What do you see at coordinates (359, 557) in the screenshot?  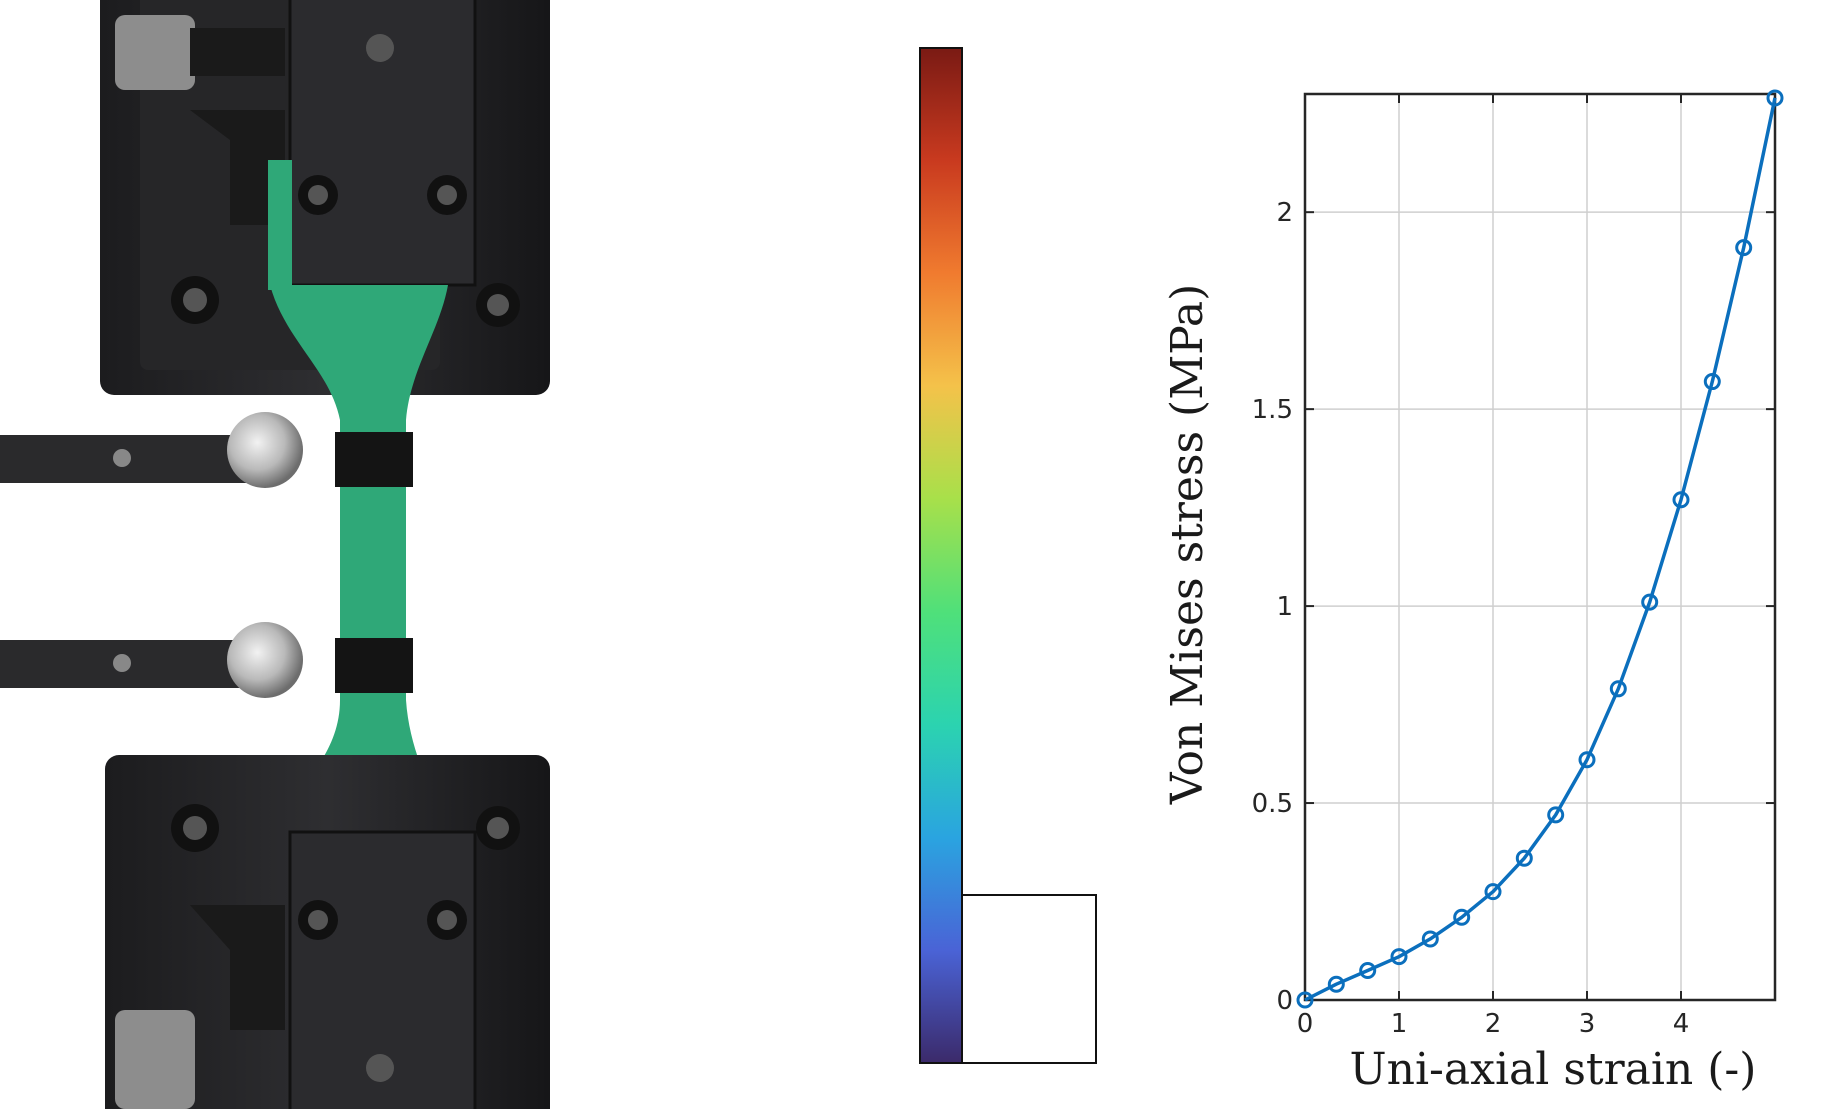 I see `specimen` at bounding box center [359, 557].